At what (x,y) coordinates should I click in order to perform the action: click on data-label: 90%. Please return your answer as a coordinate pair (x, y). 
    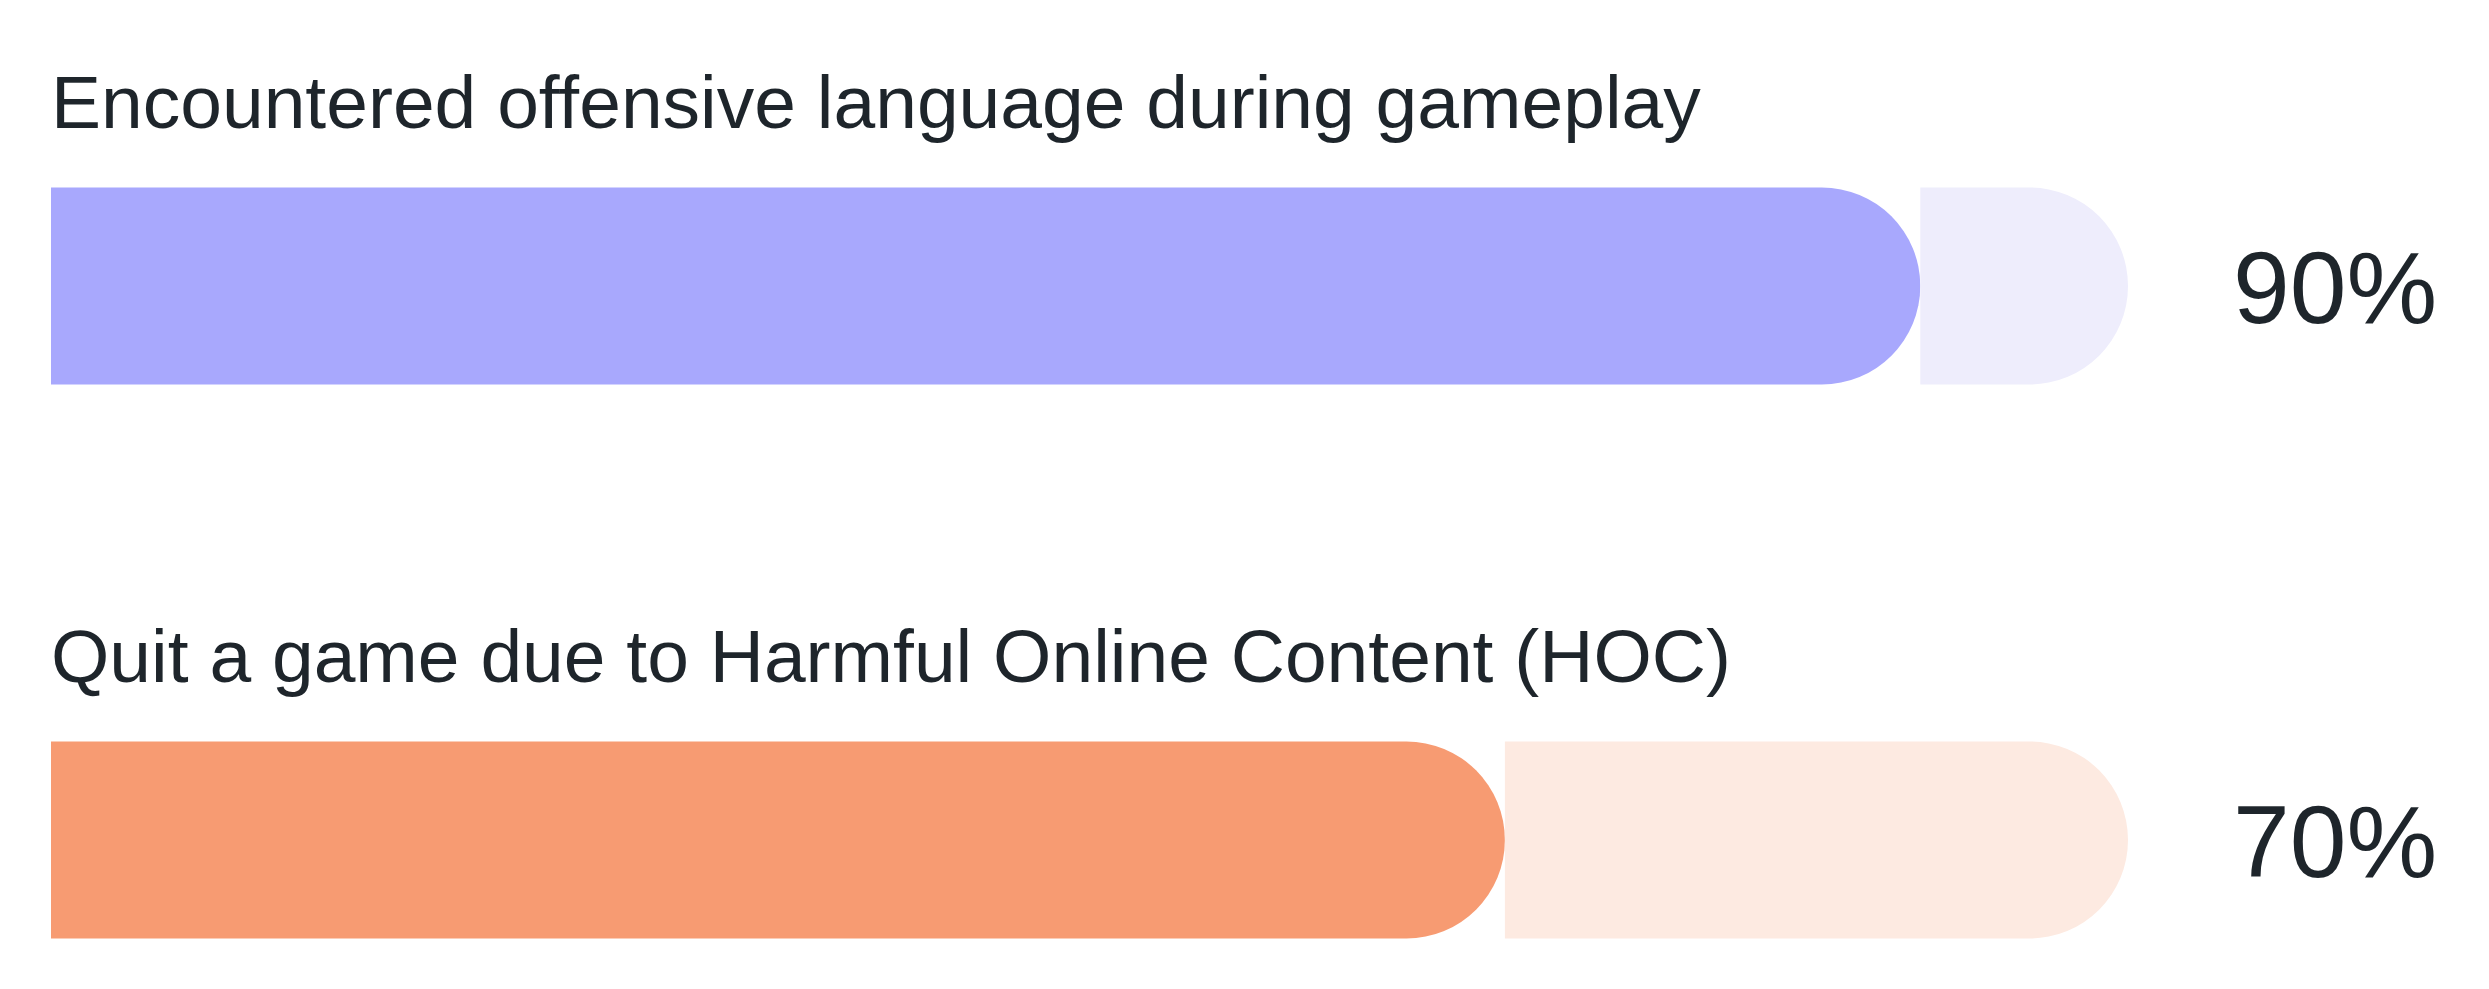
    Looking at the image, I should click on (2335, 287).